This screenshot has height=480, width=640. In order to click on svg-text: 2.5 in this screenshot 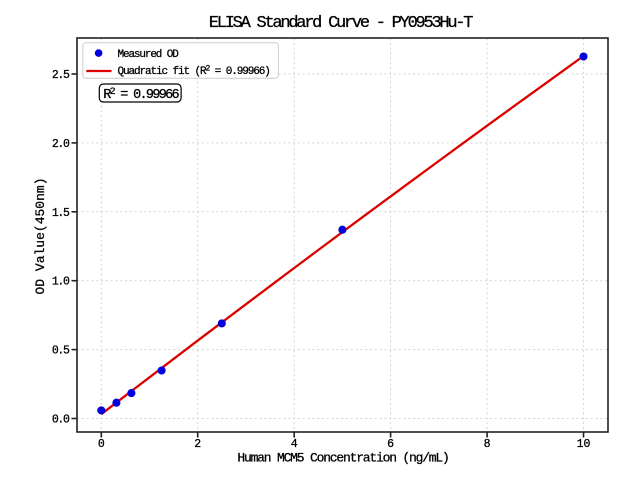, I will do `click(61, 75)`.